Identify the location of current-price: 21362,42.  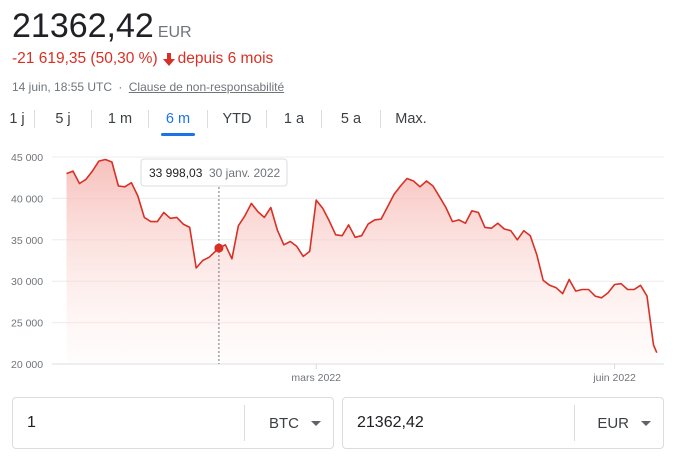
(83, 26).